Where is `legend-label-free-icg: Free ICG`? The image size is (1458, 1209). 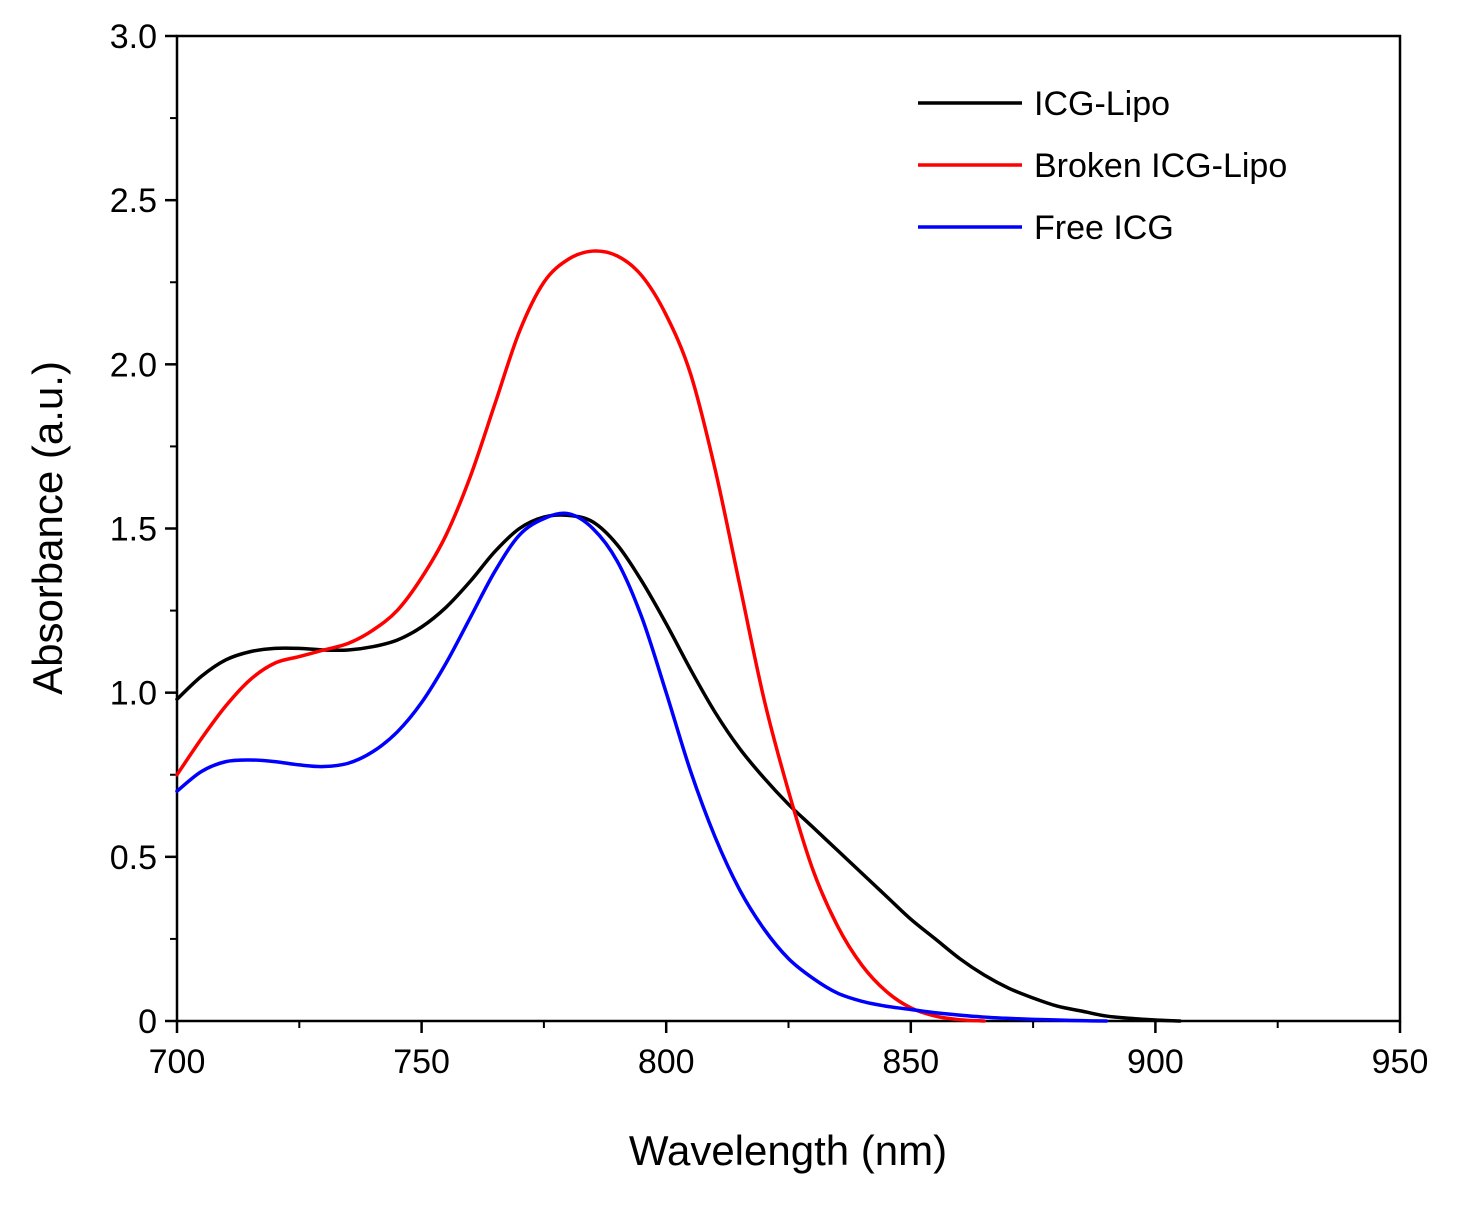
legend-label-free-icg: Free ICG is located at coordinates (1104, 228).